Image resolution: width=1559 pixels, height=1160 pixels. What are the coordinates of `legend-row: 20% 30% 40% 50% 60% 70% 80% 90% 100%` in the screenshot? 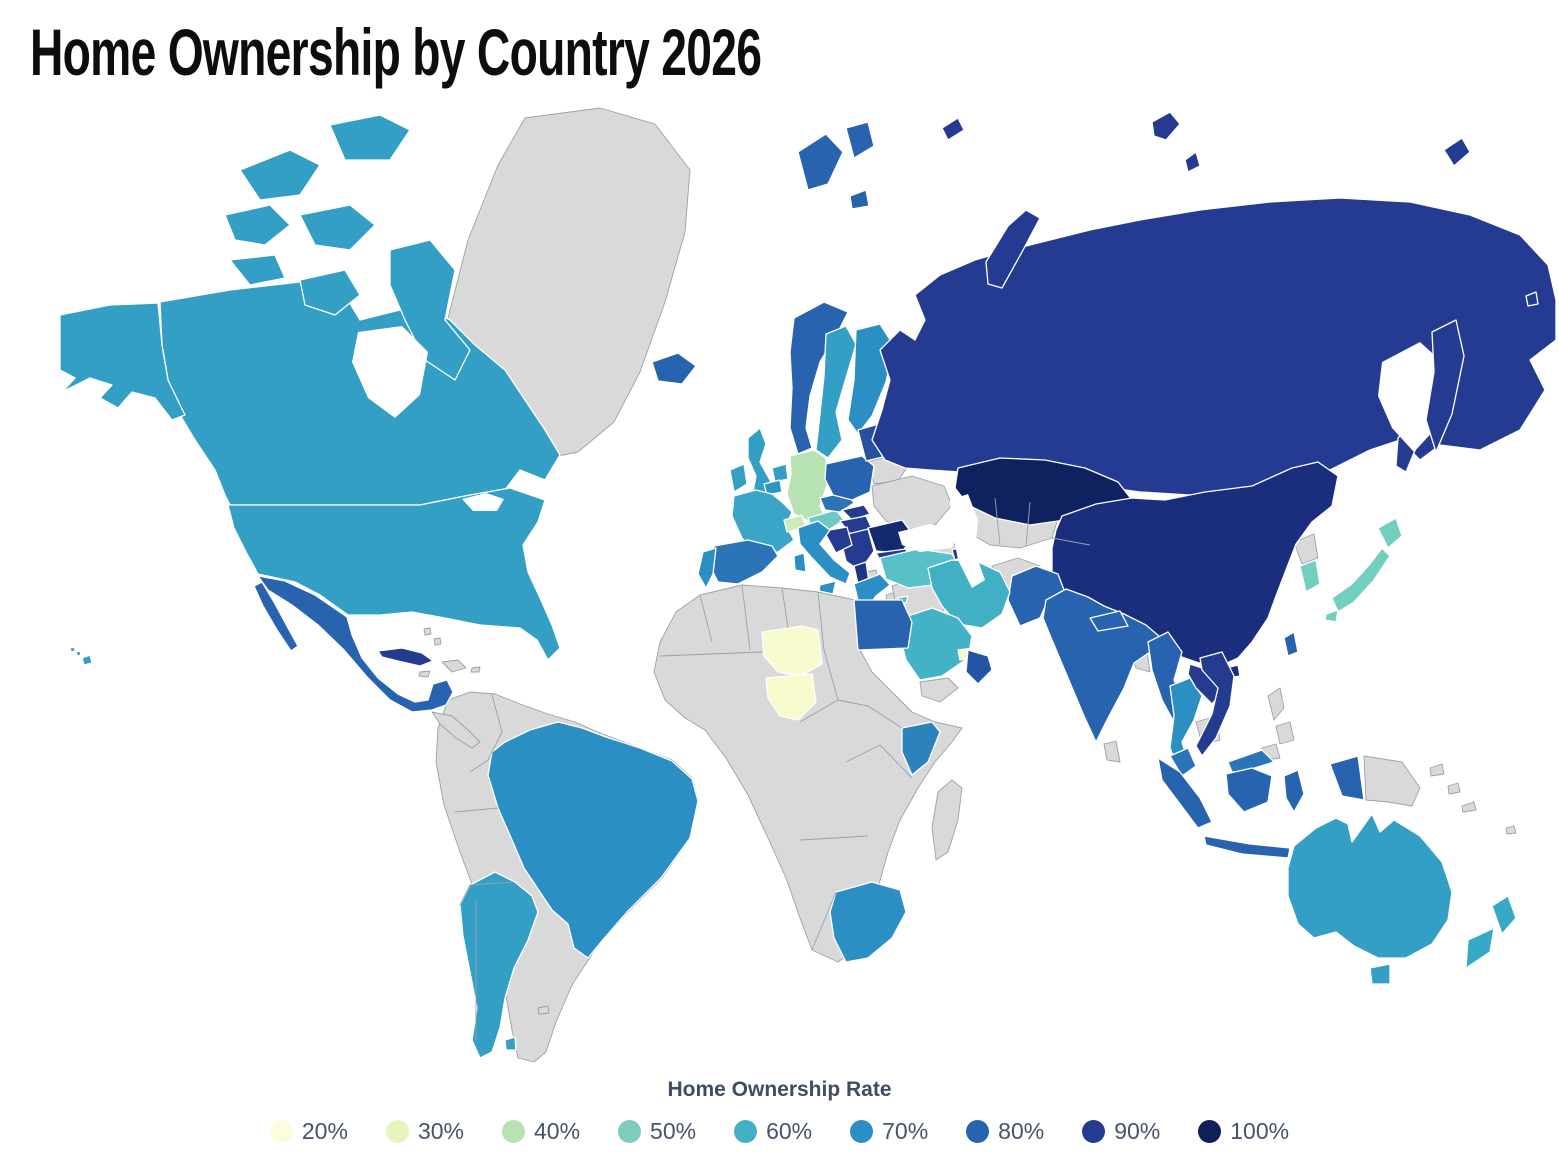 It's located at (779, 1131).